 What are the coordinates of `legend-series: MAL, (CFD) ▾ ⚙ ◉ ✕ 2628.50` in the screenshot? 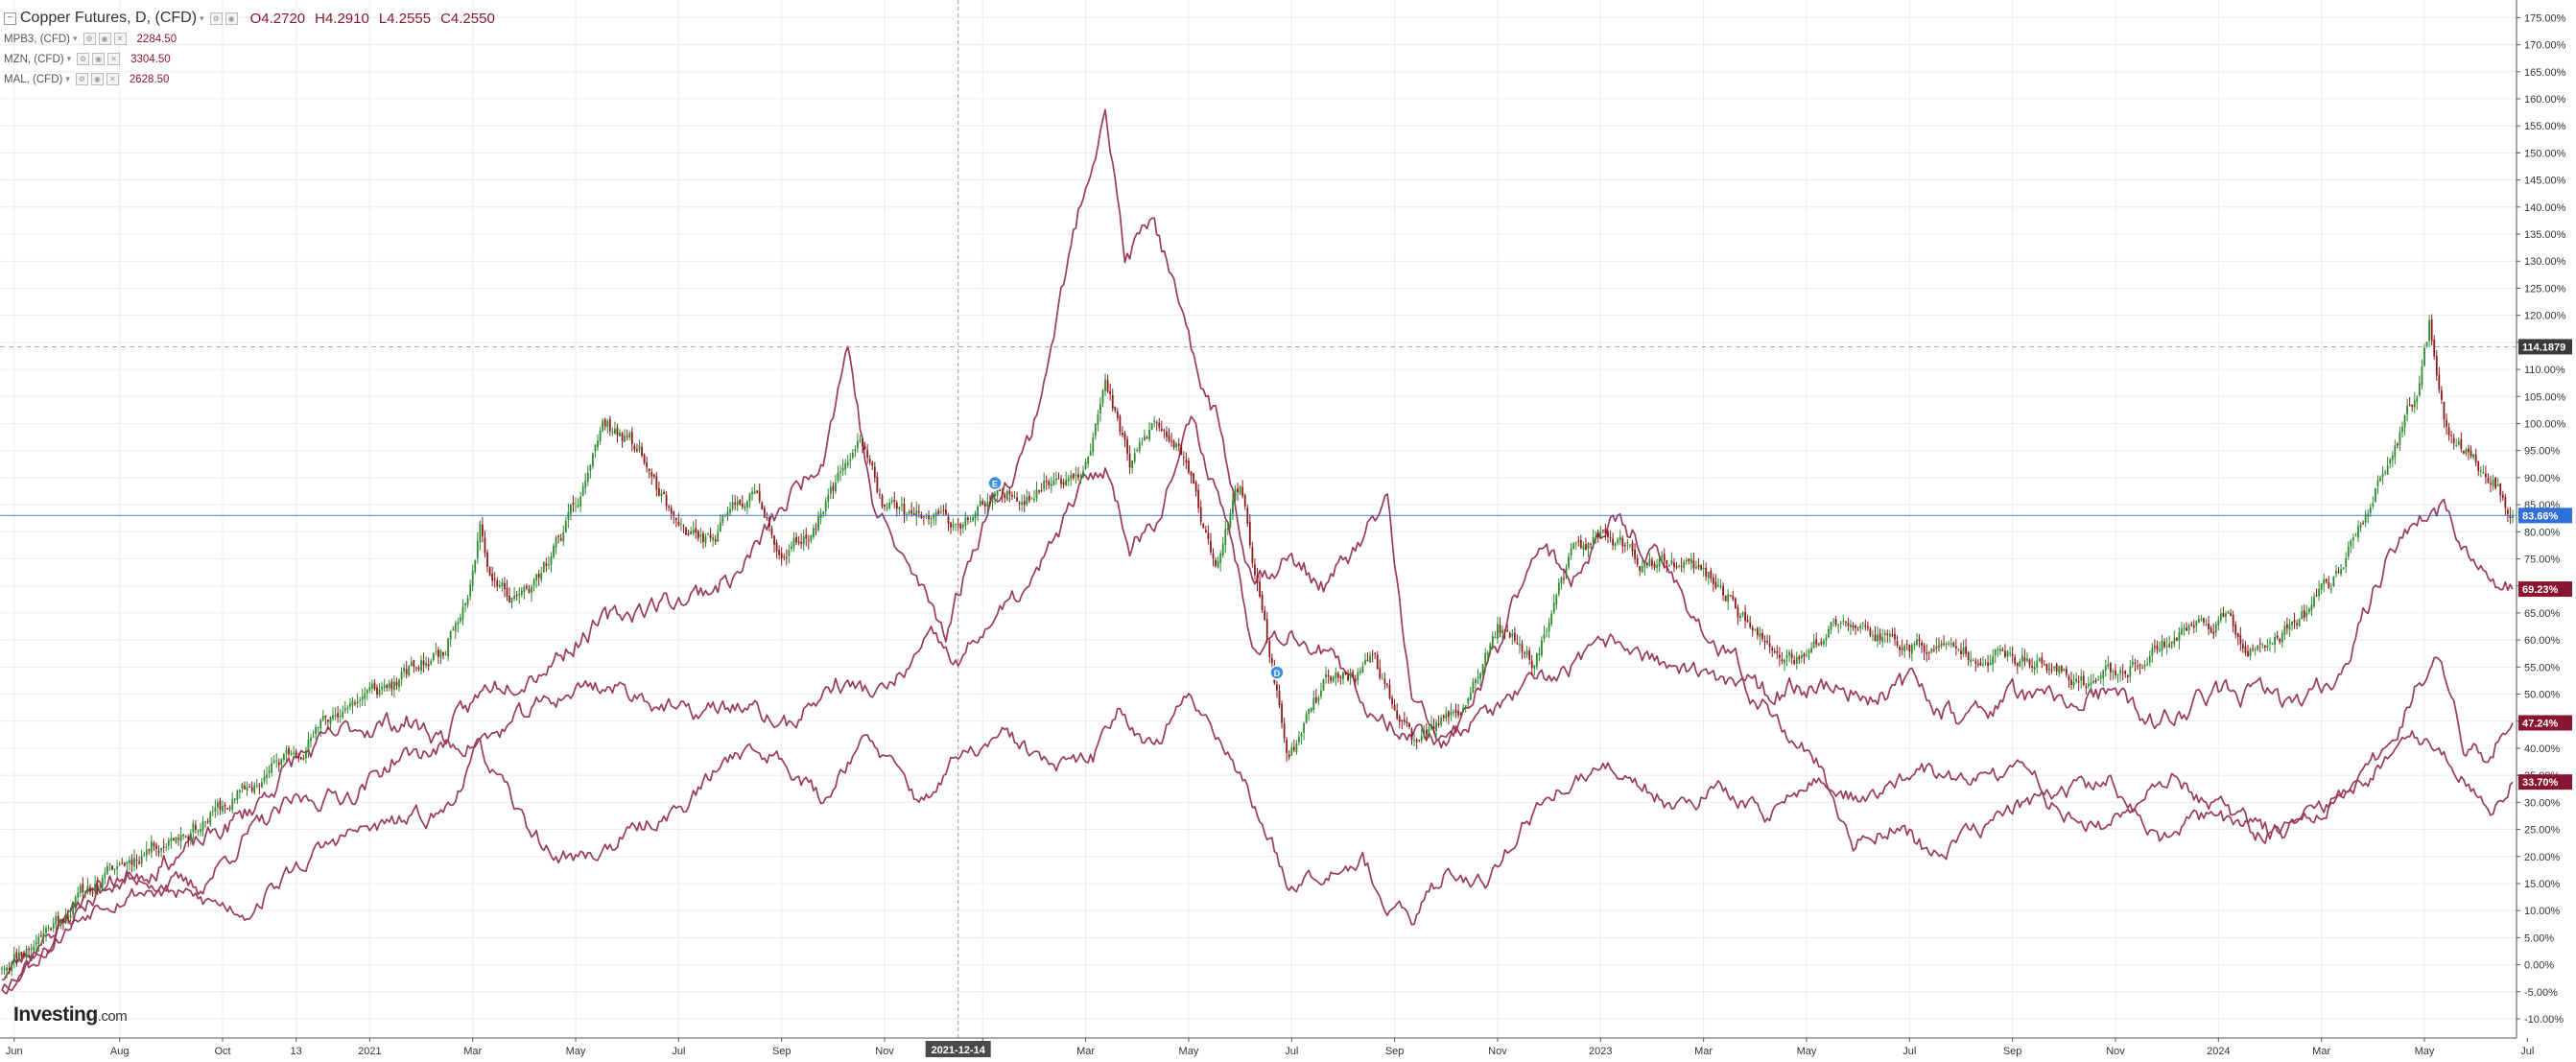 It's located at (250, 79).